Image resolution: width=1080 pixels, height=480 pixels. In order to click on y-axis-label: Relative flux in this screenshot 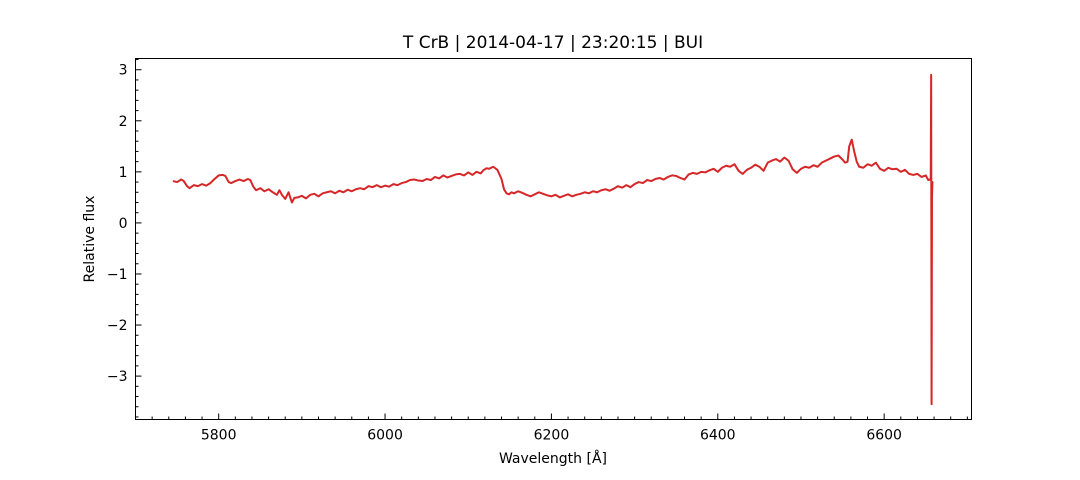, I will do `click(90, 239)`.